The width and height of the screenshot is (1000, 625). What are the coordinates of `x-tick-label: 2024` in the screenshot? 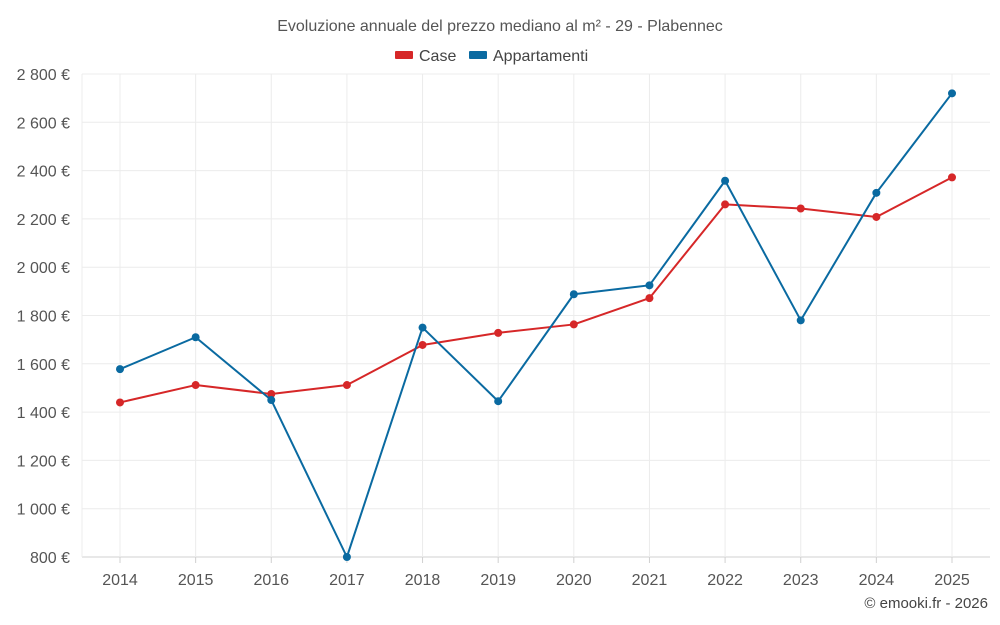 It's located at (877, 580).